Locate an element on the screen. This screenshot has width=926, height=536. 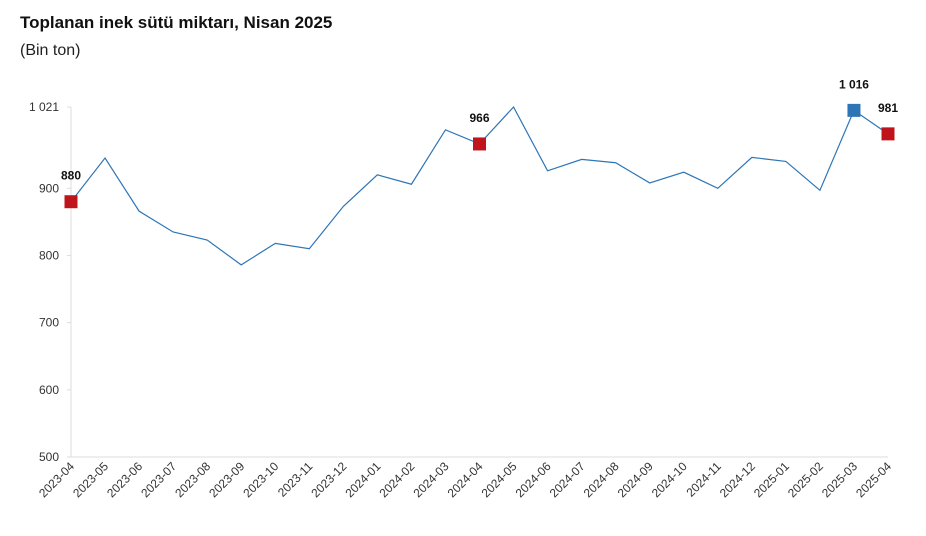
data-label: 880 is located at coordinates (71, 176).